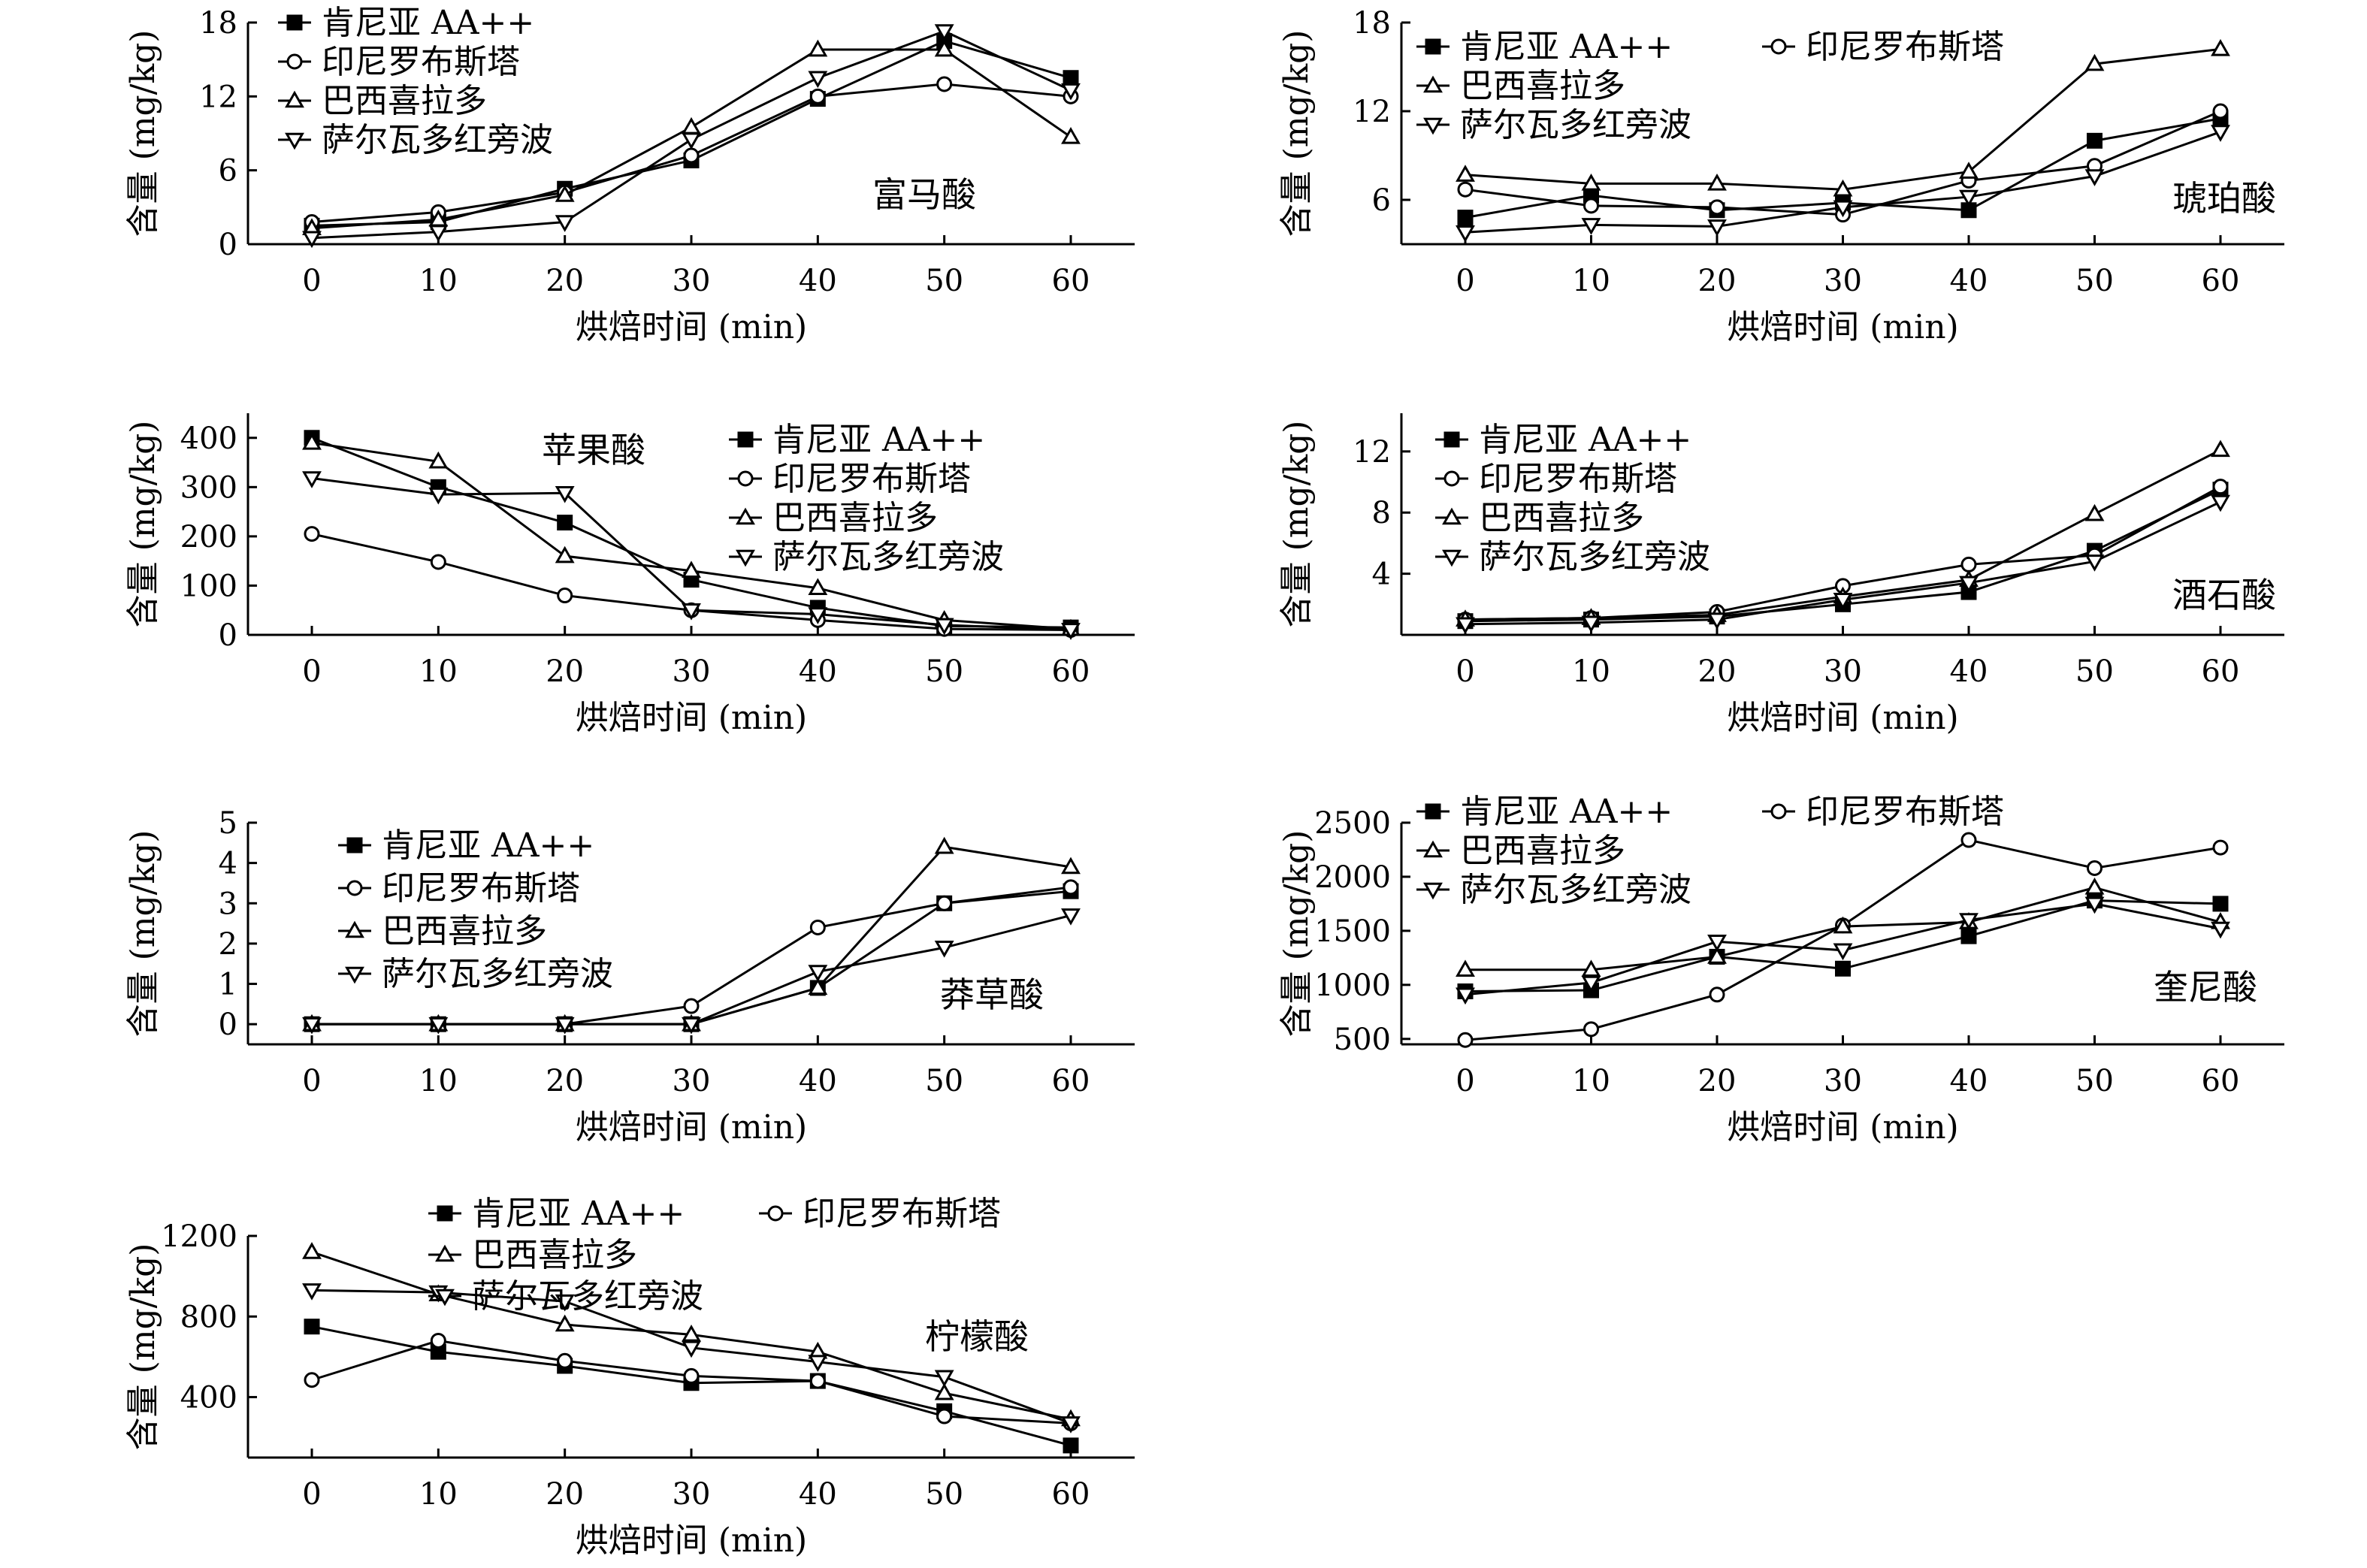  I want to click on y-tick-label: 200, so click(209, 537).